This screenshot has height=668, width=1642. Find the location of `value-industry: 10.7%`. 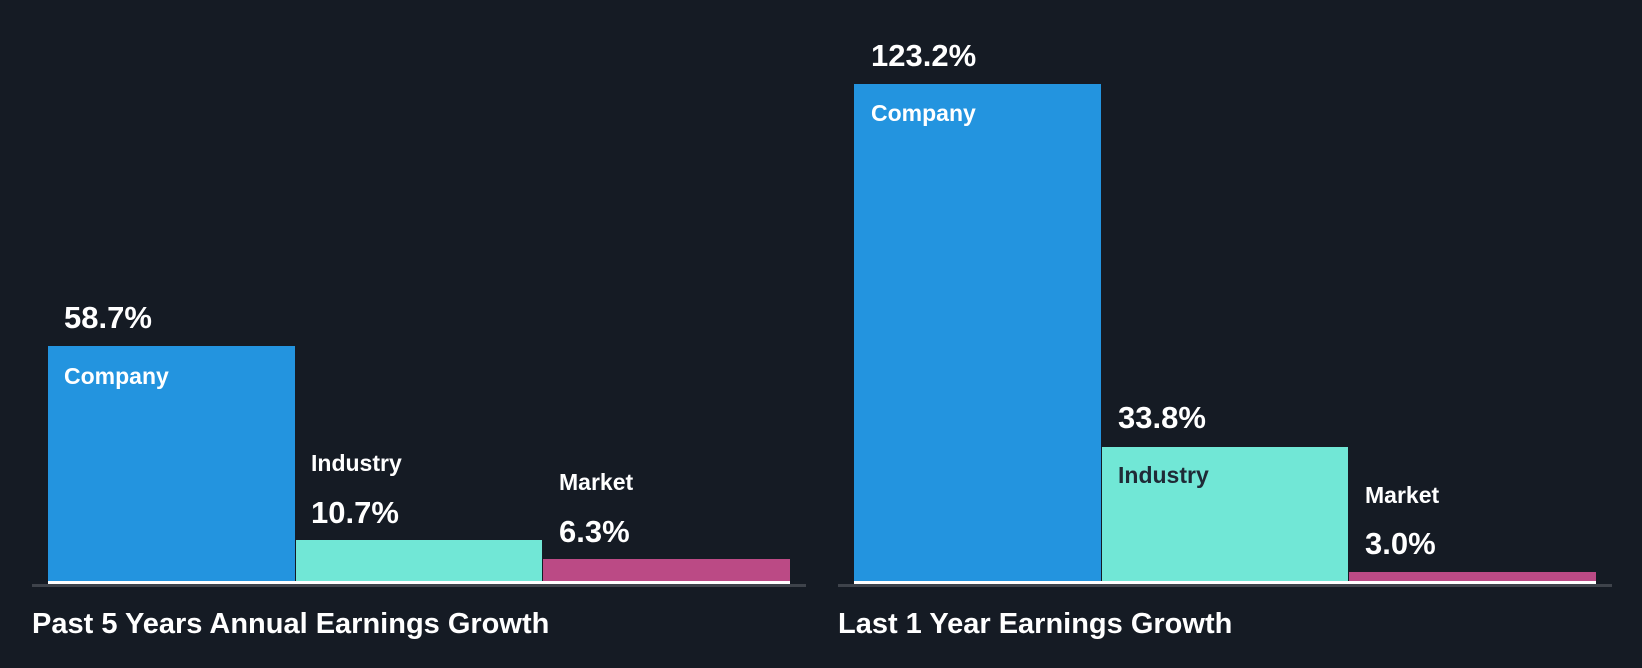

value-industry: 10.7% is located at coordinates (355, 512).